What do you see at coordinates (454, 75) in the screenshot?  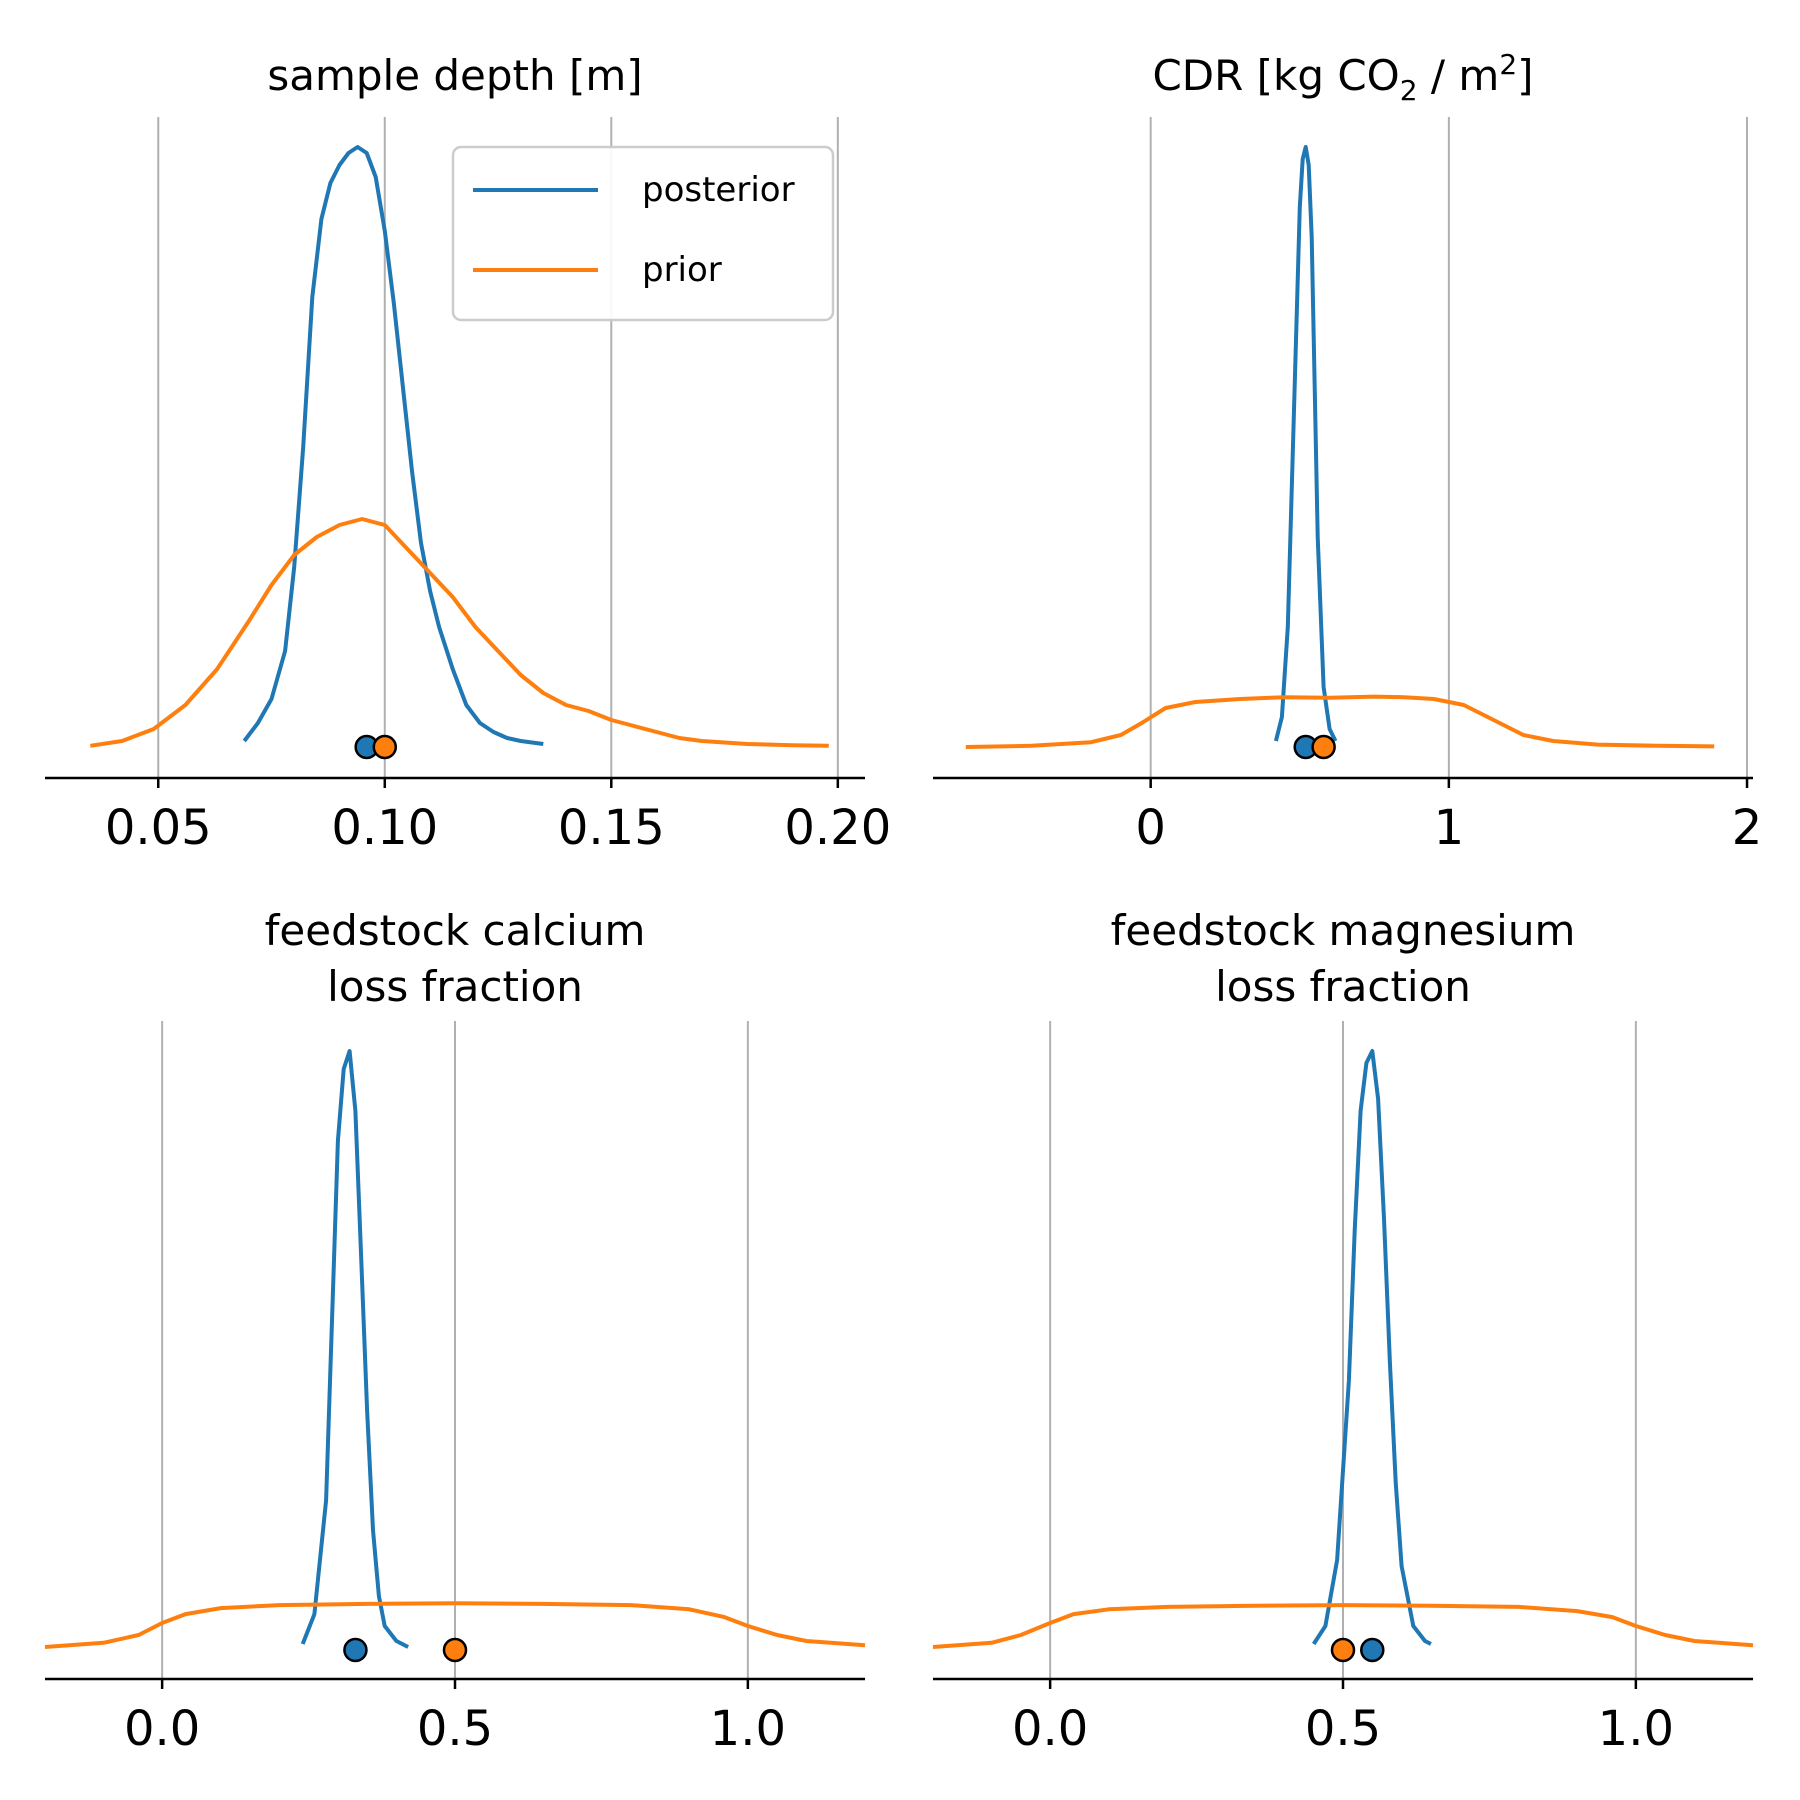 I see `panel-title: sample depth [m]` at bounding box center [454, 75].